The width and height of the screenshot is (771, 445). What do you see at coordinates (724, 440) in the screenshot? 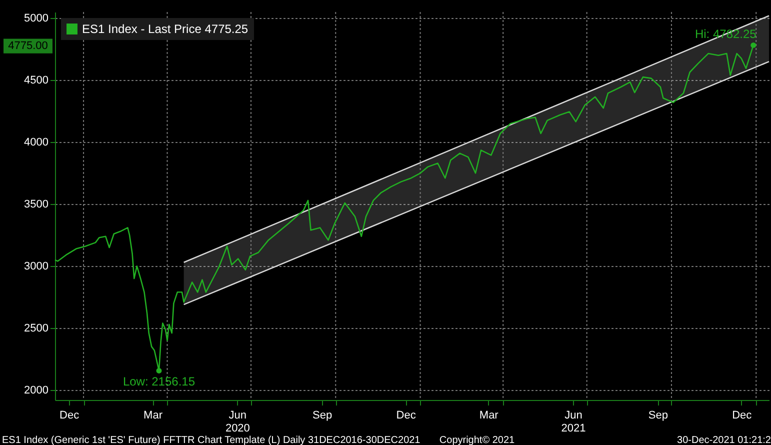
I see `text: 30-Dec-2021 01:21:2` at bounding box center [724, 440].